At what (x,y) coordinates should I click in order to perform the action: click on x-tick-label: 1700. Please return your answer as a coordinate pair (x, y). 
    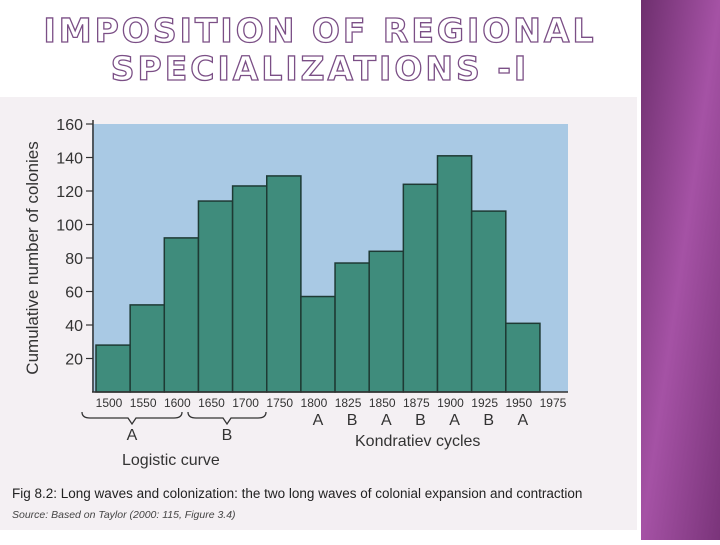
    Looking at the image, I should click on (245, 403).